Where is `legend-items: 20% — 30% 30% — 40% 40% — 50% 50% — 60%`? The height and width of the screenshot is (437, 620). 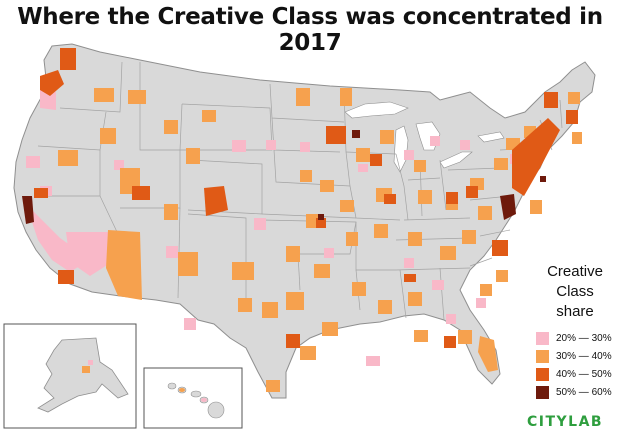
legend-items: 20% — 30% 30% — 40% 40% — 50% 50% — 60% is located at coordinates (574, 366).